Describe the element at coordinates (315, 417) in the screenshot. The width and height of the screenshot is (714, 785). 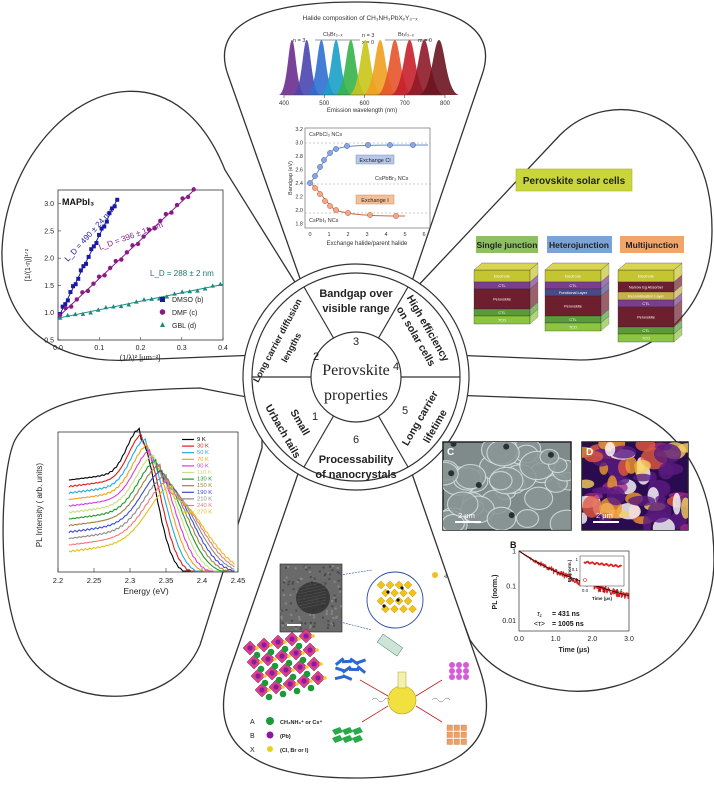
I see `segment-1-number: 1` at that location.